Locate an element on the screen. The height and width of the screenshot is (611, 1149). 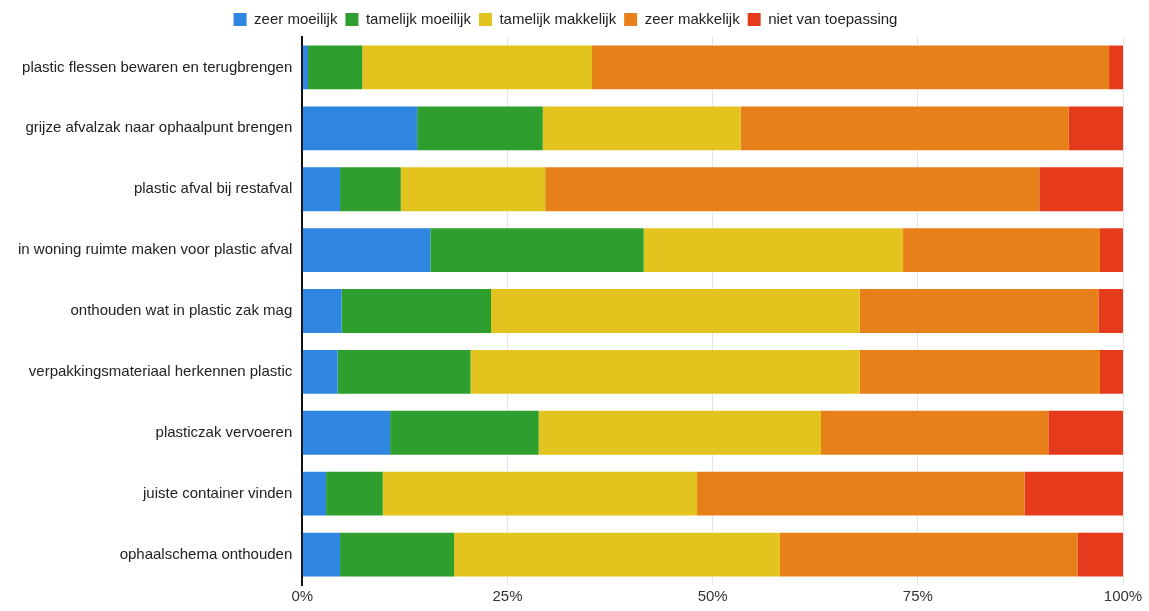
legend-label: tamelijk makkelijk is located at coordinates (558, 18).